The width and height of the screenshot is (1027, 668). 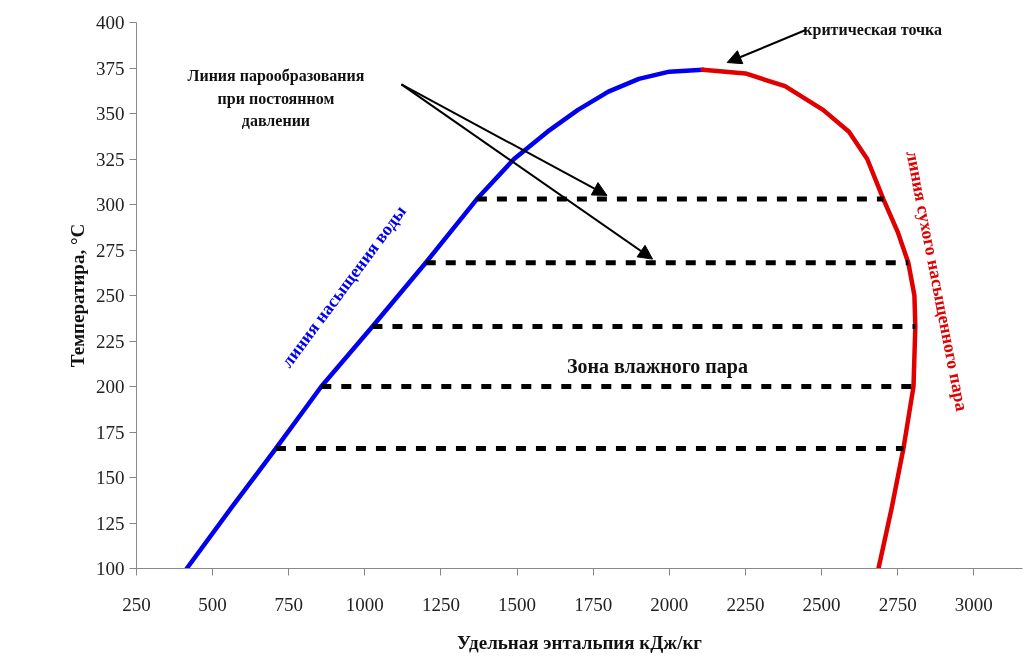 I want to click on y-tick-label: 250, so click(x=110, y=295).